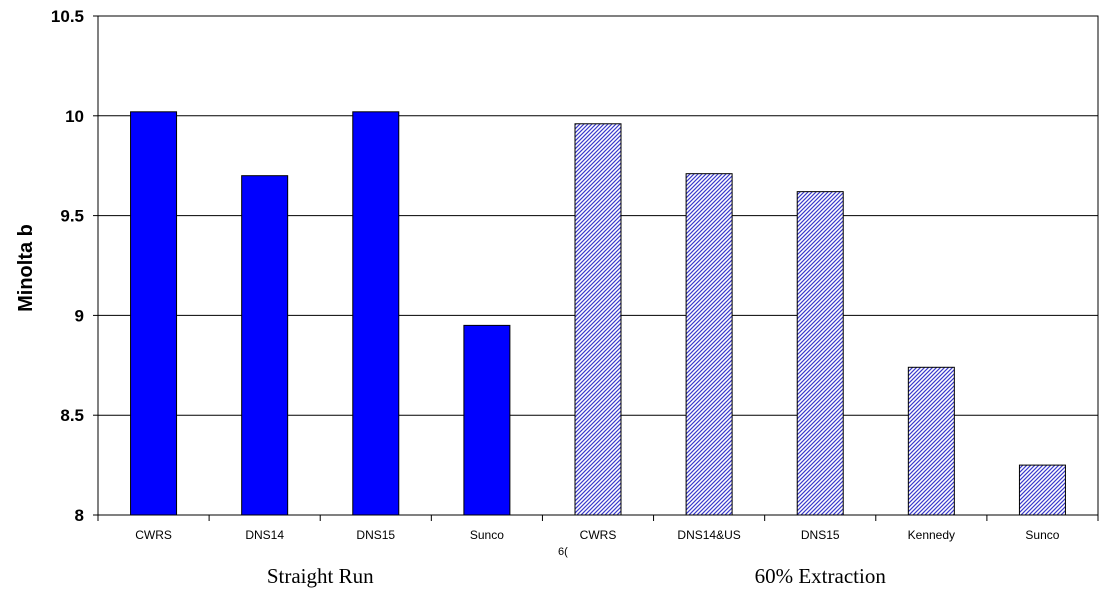 The image size is (1103, 590). Describe the element at coordinates (320, 576) in the screenshot. I see `group-label: Straight Run` at that location.